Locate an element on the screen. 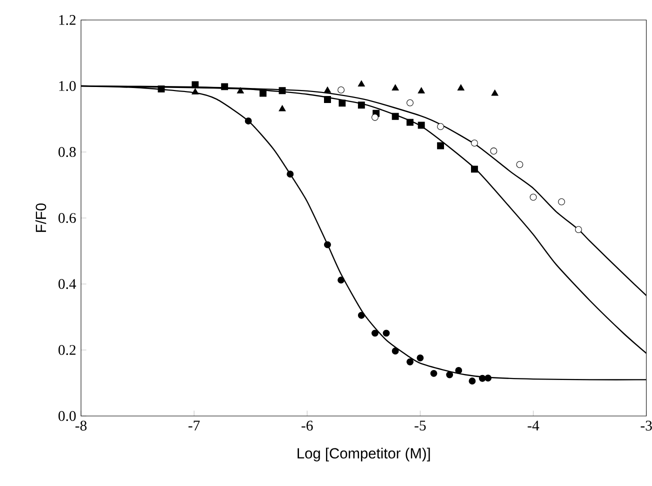 Image resolution: width=652 pixels, height=486 pixels. y-tick-label: 0.0 is located at coordinates (67, 416).